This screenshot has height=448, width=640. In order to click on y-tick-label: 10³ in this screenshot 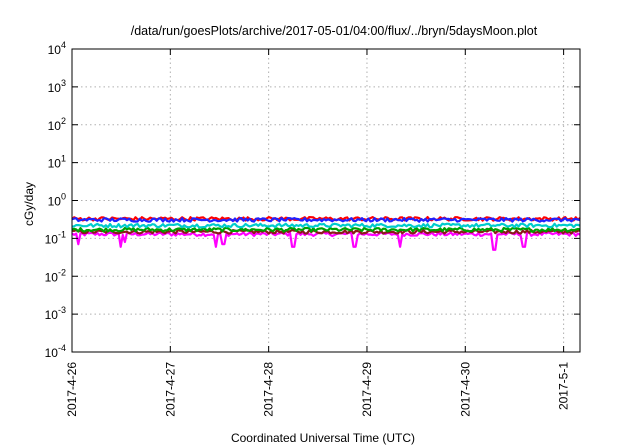, I will do `click(57, 86)`.